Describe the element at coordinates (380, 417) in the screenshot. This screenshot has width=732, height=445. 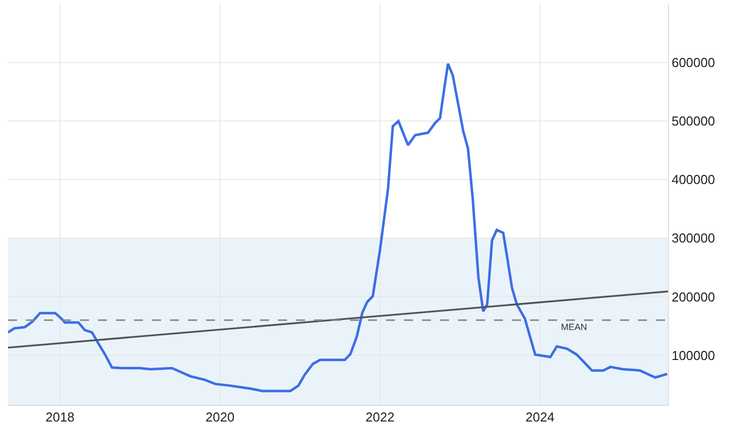
I see `x-tick-label: 2022` at that location.